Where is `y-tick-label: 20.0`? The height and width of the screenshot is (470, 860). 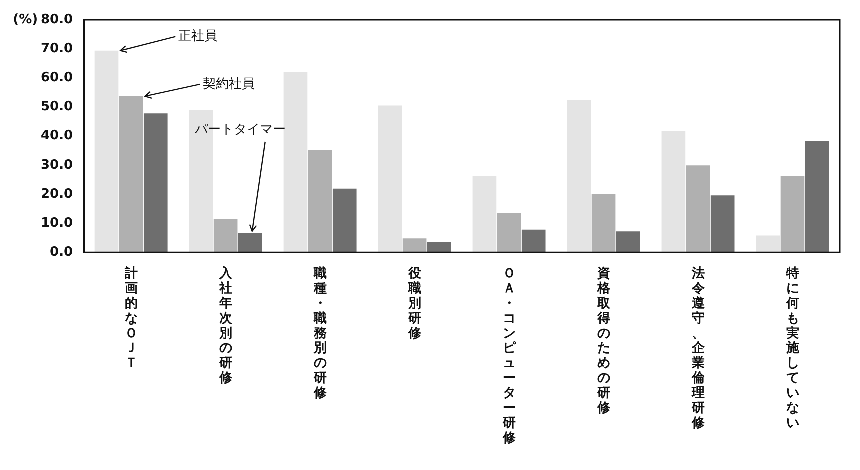 y-tick-label: 20.0 is located at coordinates (57, 194).